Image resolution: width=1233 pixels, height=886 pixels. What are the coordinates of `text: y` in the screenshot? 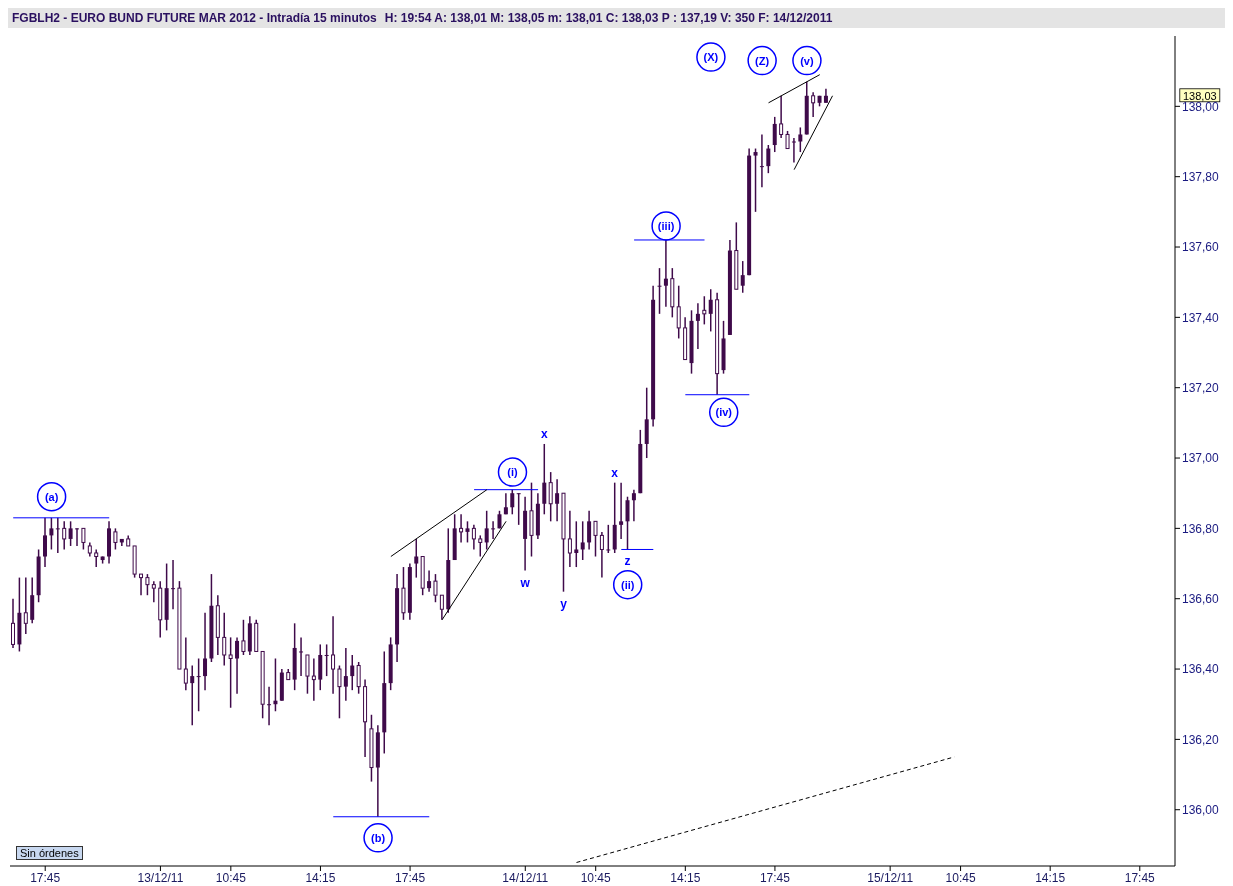 It's located at (563, 603).